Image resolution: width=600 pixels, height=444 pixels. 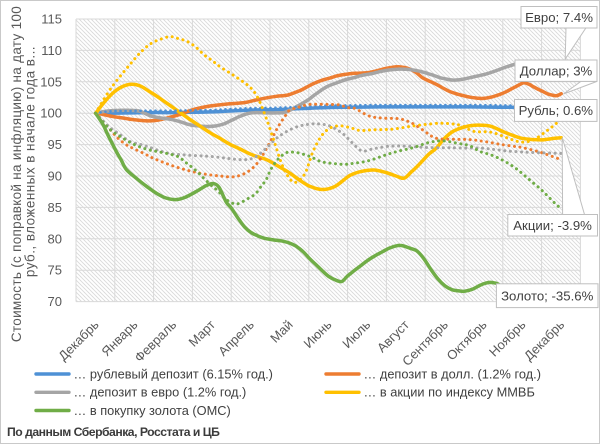 What do you see at coordinates (55, 238) in the screenshot?
I see `svg-text: 80` at bounding box center [55, 238].